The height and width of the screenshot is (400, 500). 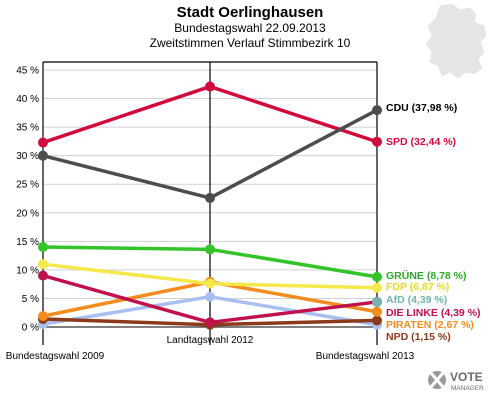 What do you see at coordinates (210, 340) in the screenshot?
I see `x-tick-label: Landtagswahl 2012` at bounding box center [210, 340].